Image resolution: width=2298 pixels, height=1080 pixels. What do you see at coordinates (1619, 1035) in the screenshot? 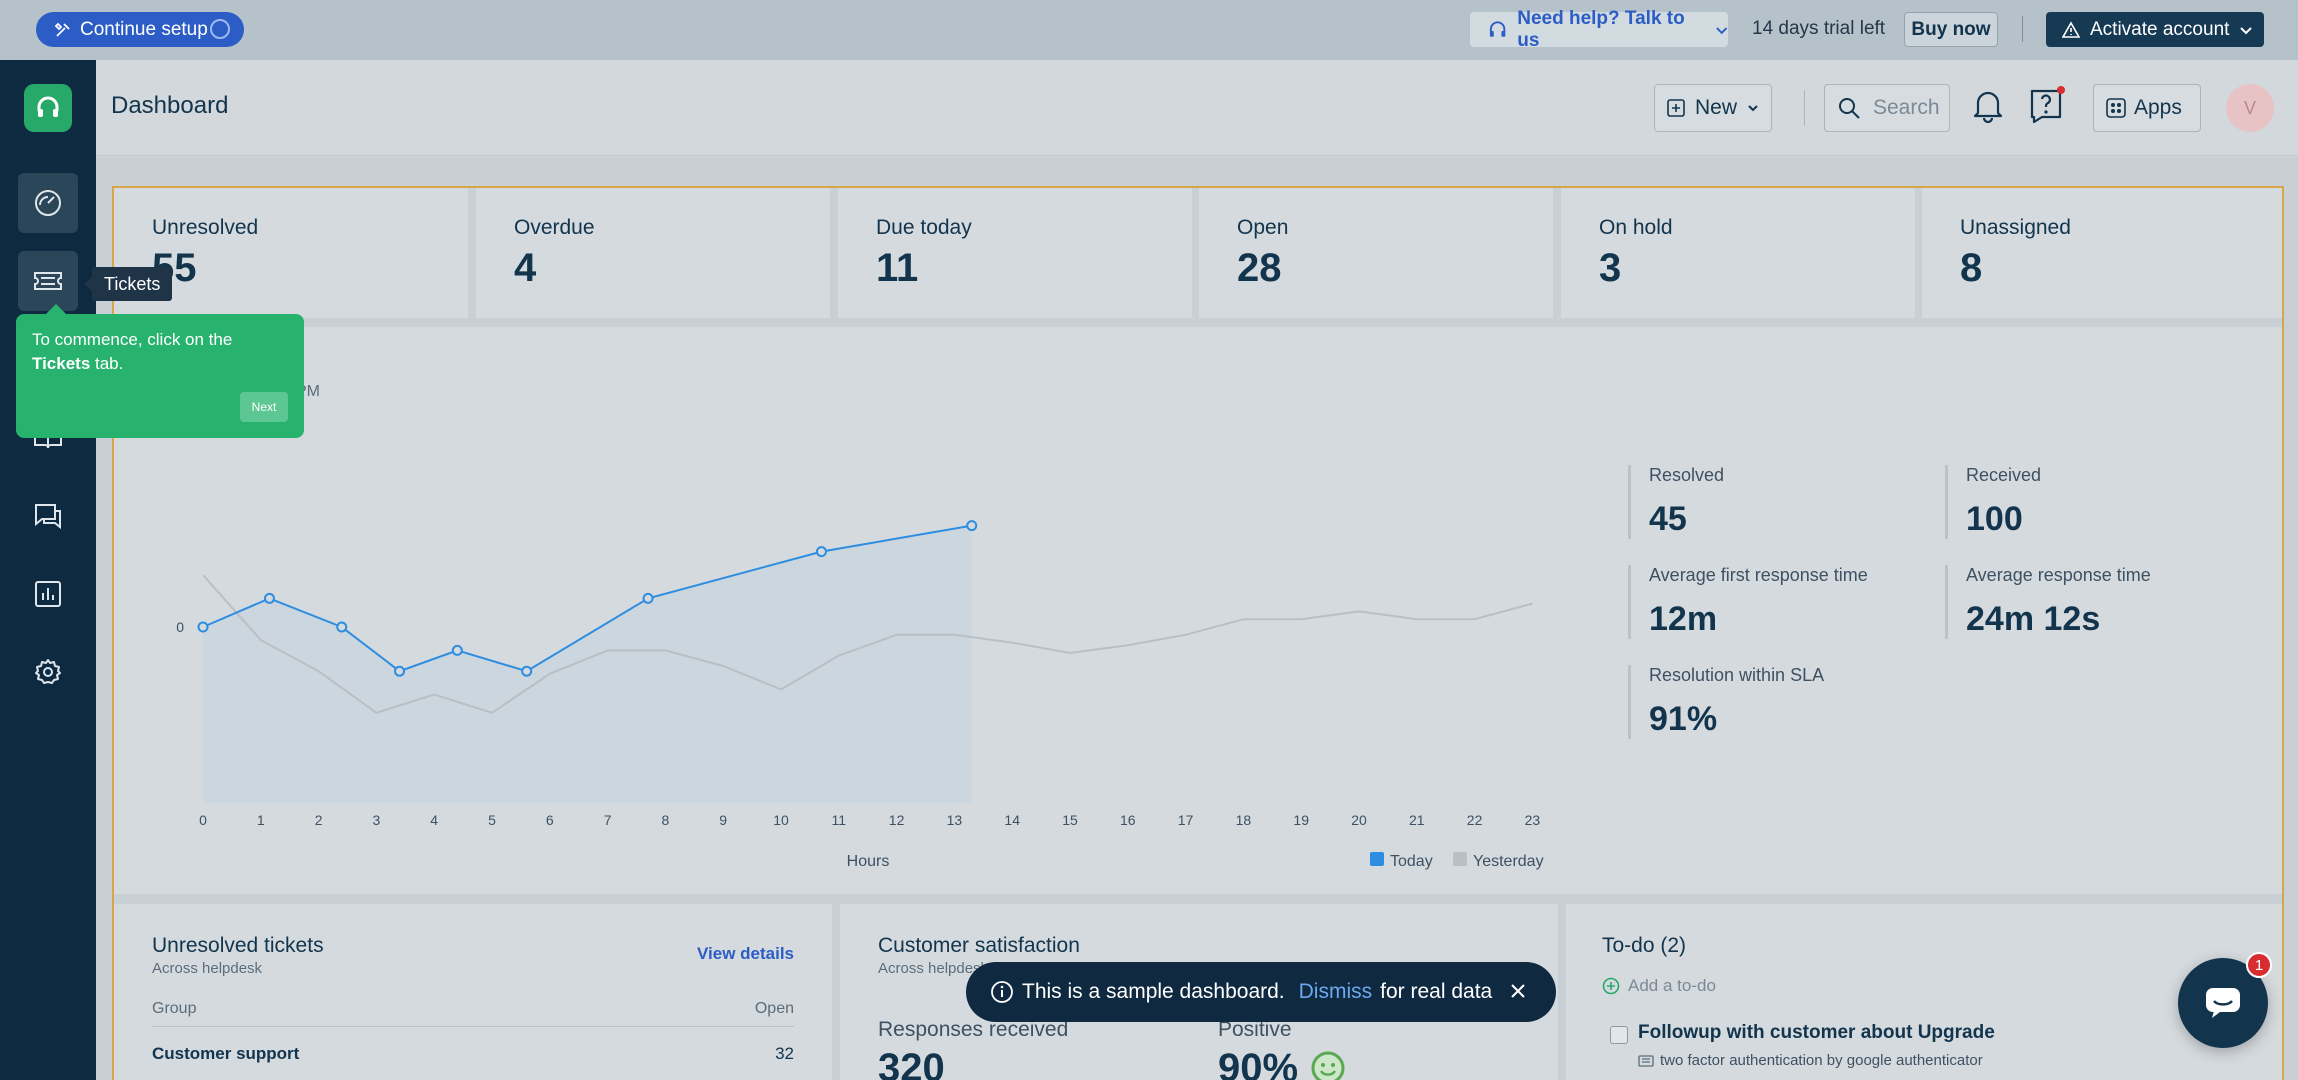
I see `todo-checkbox` at bounding box center [1619, 1035].